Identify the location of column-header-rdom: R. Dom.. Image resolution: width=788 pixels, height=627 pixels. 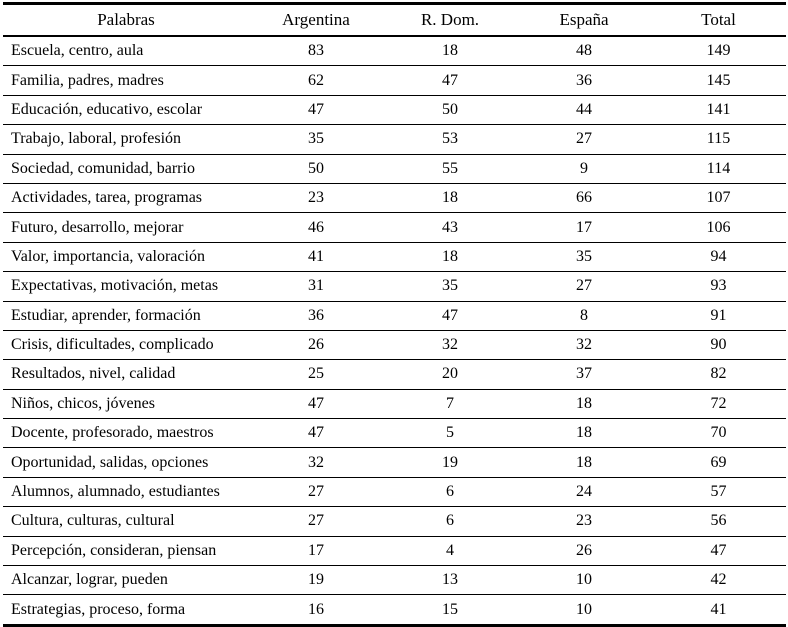
(450, 19).